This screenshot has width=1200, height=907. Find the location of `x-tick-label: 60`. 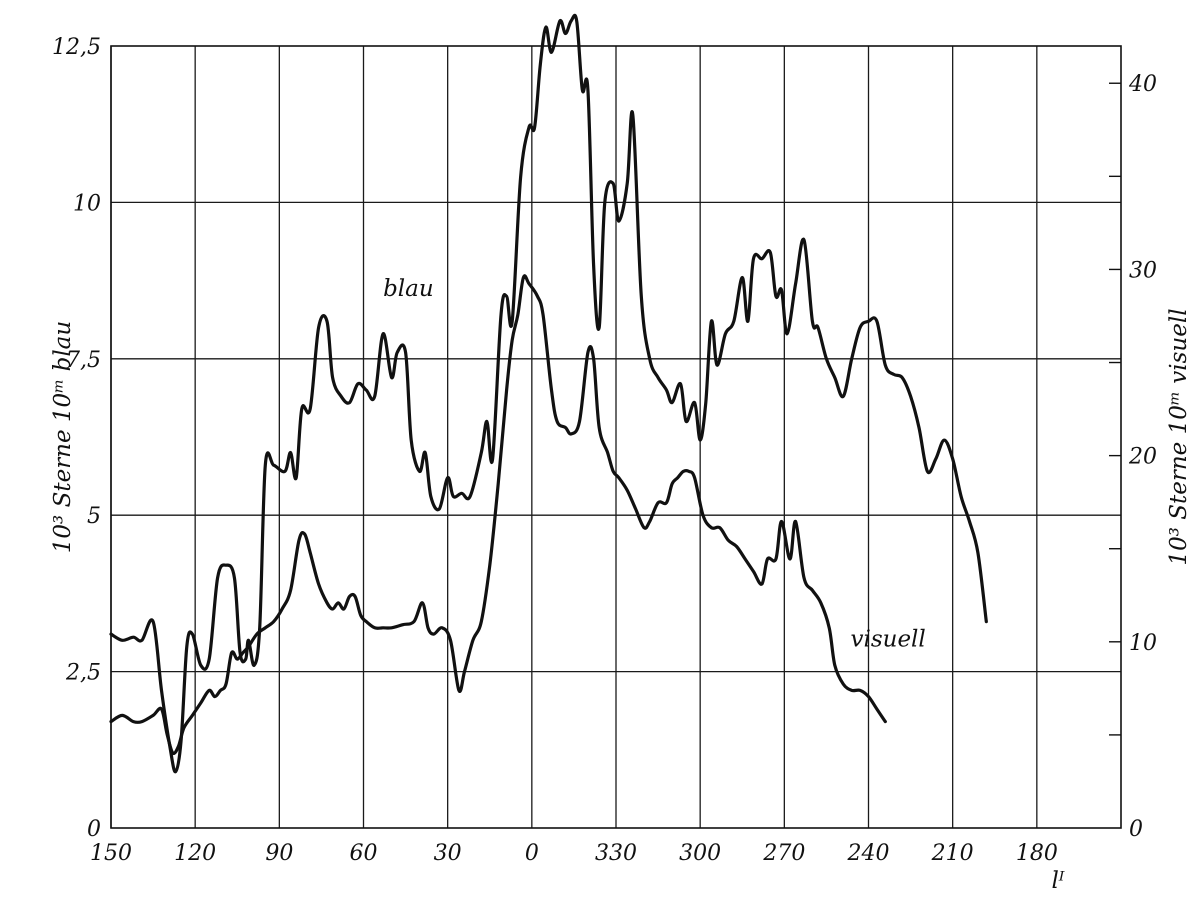

x-tick-label: 60 is located at coordinates (364, 853).